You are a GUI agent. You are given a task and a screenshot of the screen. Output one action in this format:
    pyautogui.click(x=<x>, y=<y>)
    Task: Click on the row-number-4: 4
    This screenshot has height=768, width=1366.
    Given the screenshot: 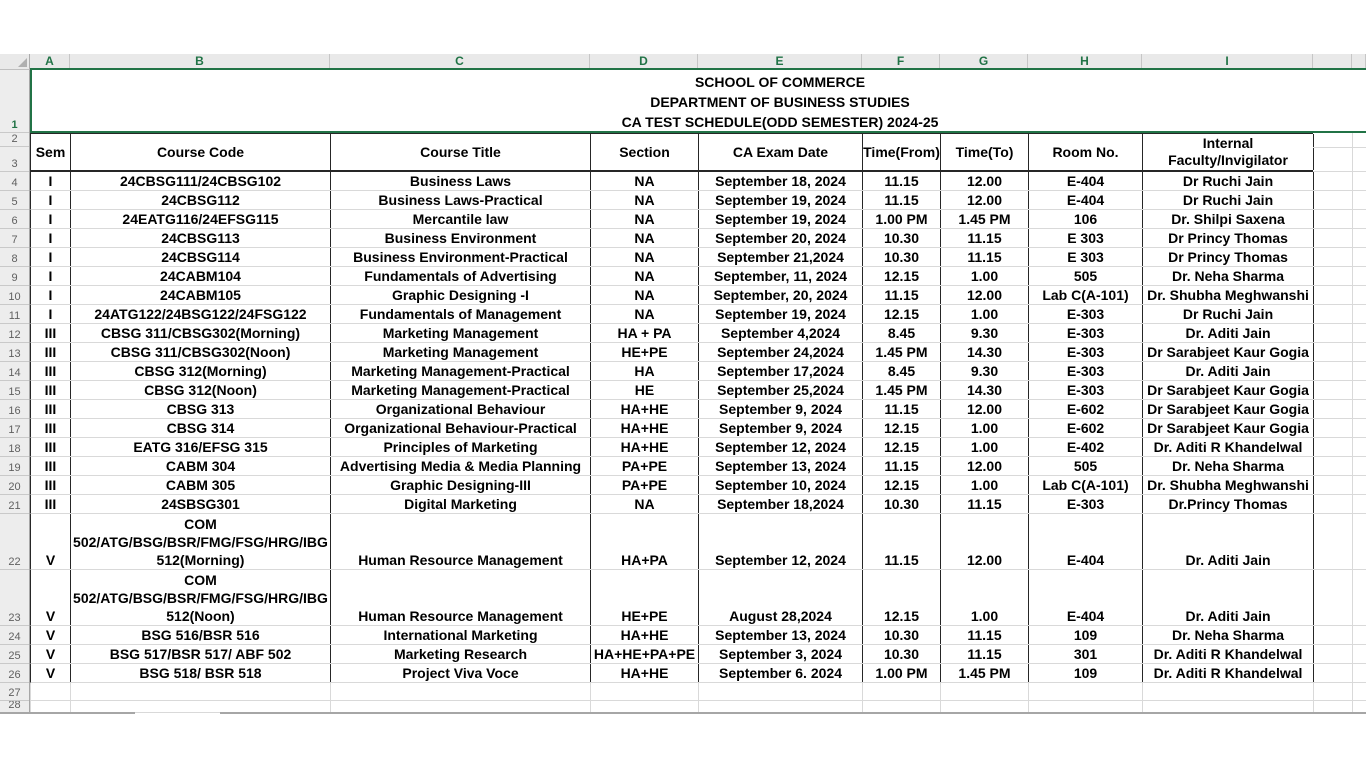 What is the action you would take?
    pyautogui.click(x=14, y=181)
    